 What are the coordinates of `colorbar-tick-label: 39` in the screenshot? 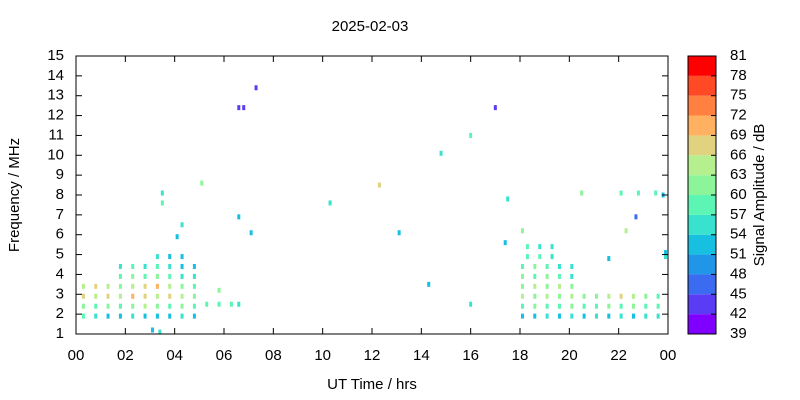 It's located at (738, 333).